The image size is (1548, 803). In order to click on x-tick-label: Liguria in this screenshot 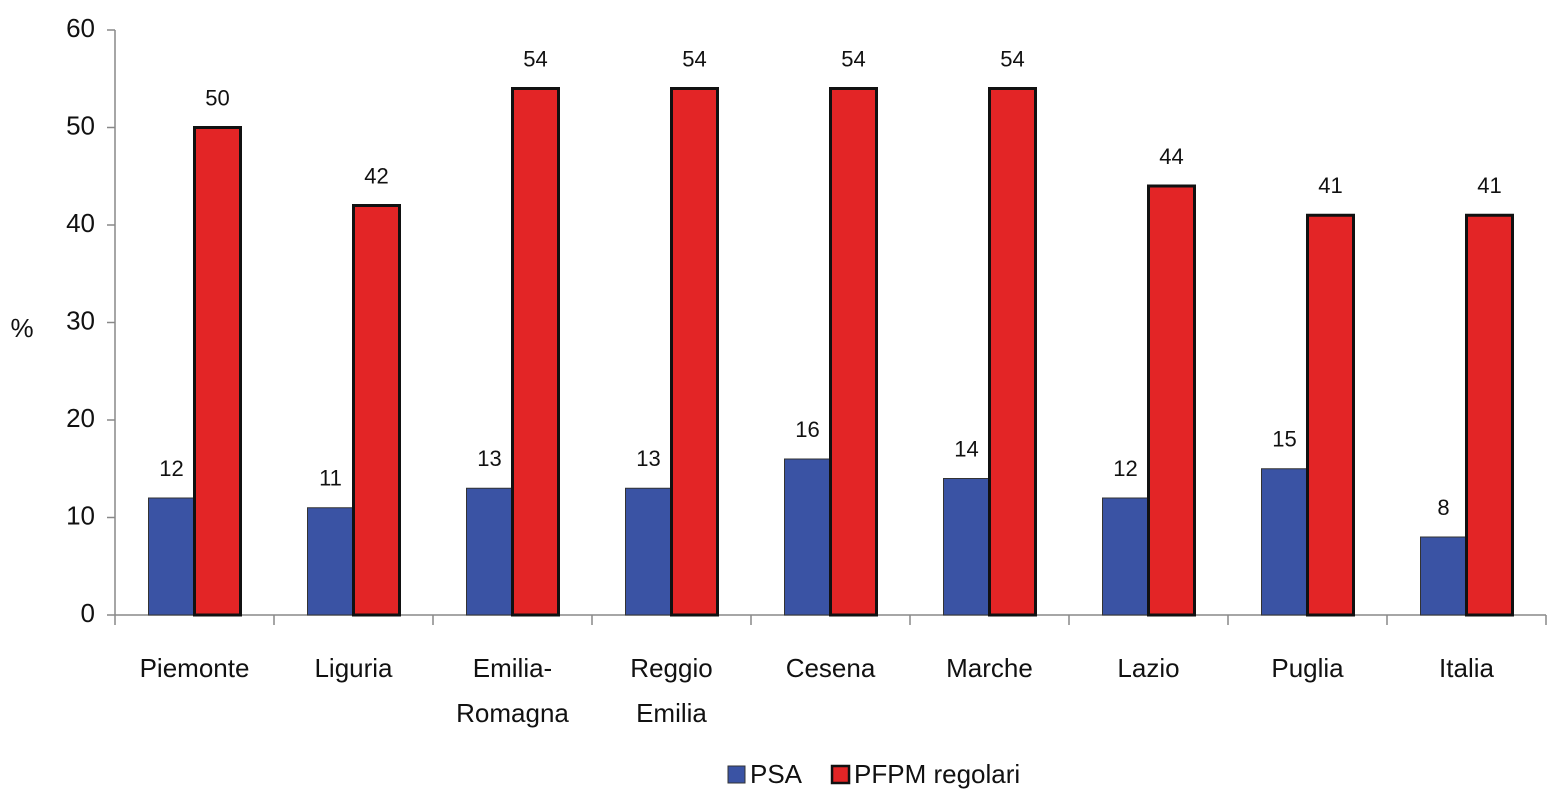, I will do `click(353, 668)`.